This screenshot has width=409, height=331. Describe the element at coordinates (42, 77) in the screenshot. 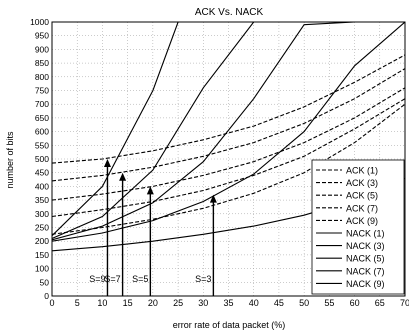

I see `y-tick-label: 800` at that location.